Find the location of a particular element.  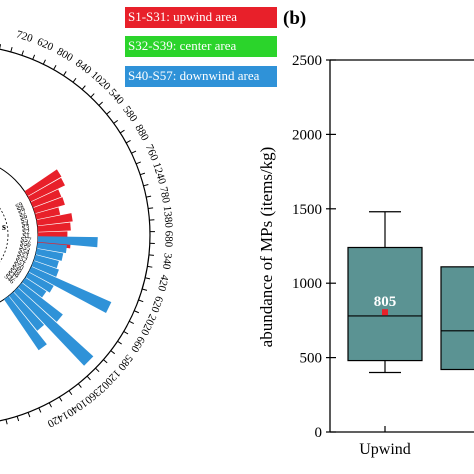

legend-label-downwind: S40-S57: downwind area is located at coordinates (194, 75).